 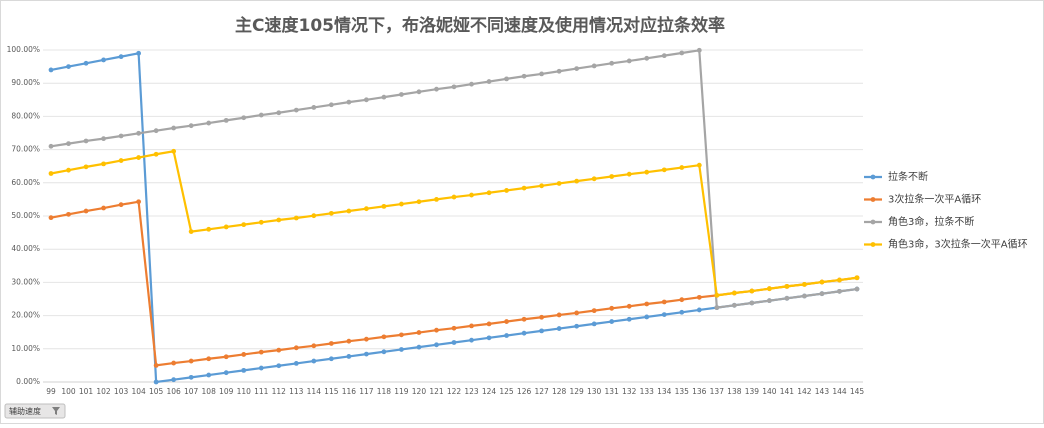 I want to click on x-tick-label: 143, so click(x=822, y=391).